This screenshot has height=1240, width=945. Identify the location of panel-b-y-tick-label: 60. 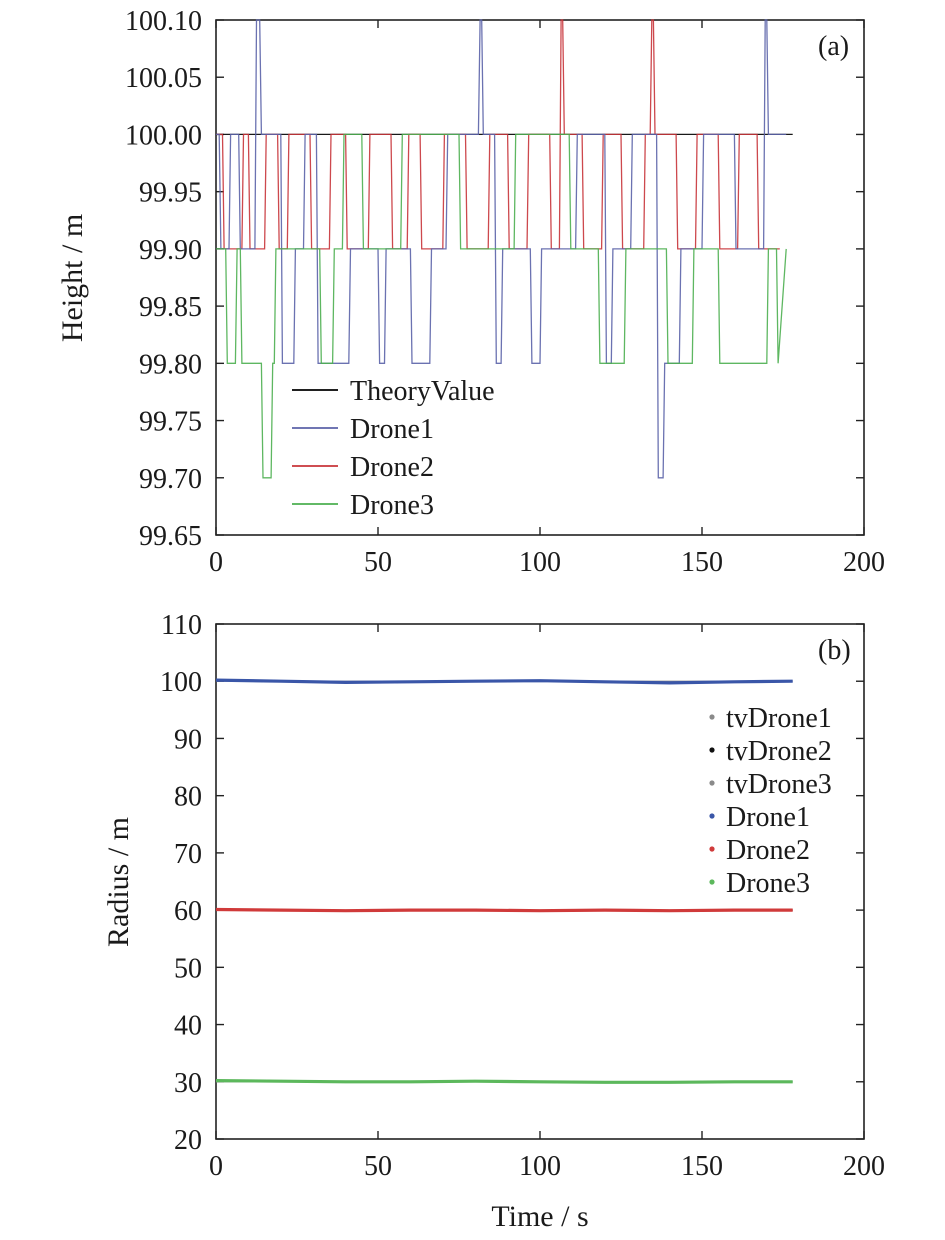
(188, 911).